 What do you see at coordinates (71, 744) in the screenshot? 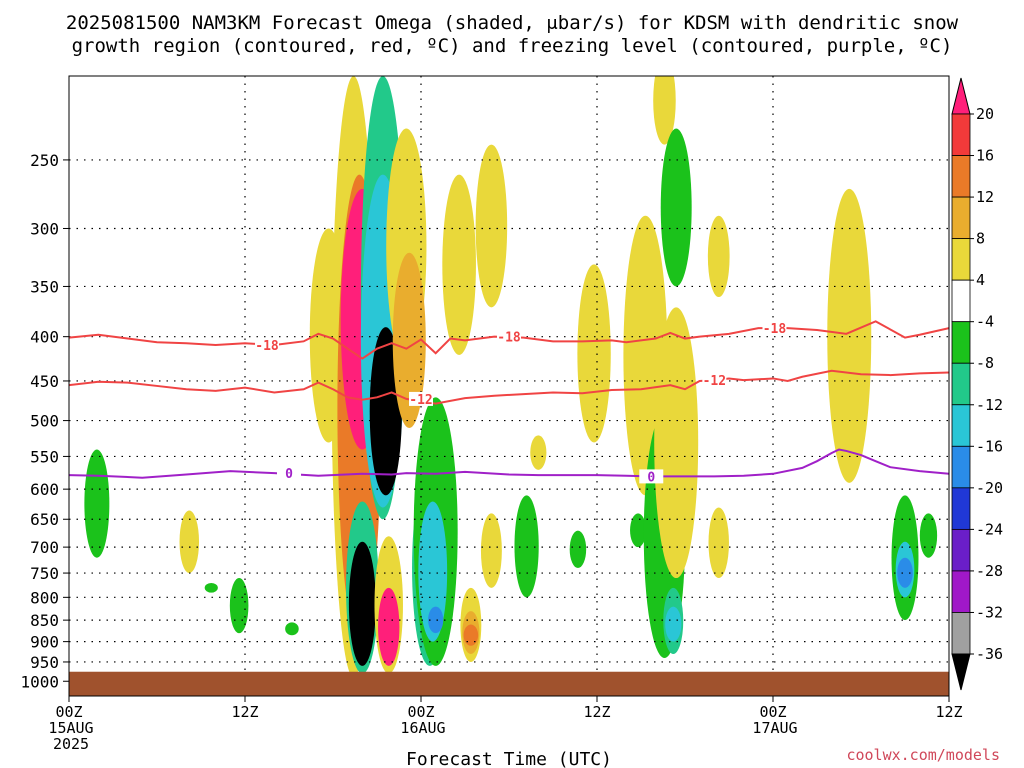
I see `x-tick-label: 2025` at bounding box center [71, 744].